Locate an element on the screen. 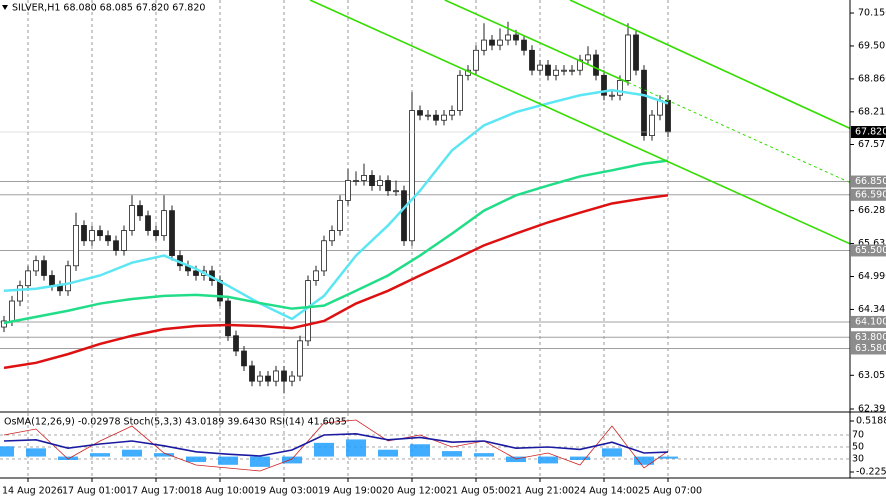  chart-title: SILVER,H1 68.080 68.085 67.820 67.820 is located at coordinates (108, 8).